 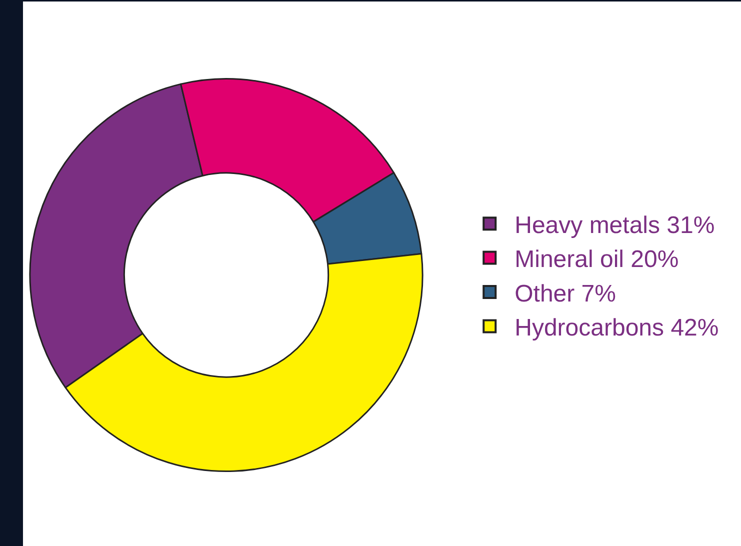 I want to click on legend-label: Other 7%, so click(x=565, y=294).